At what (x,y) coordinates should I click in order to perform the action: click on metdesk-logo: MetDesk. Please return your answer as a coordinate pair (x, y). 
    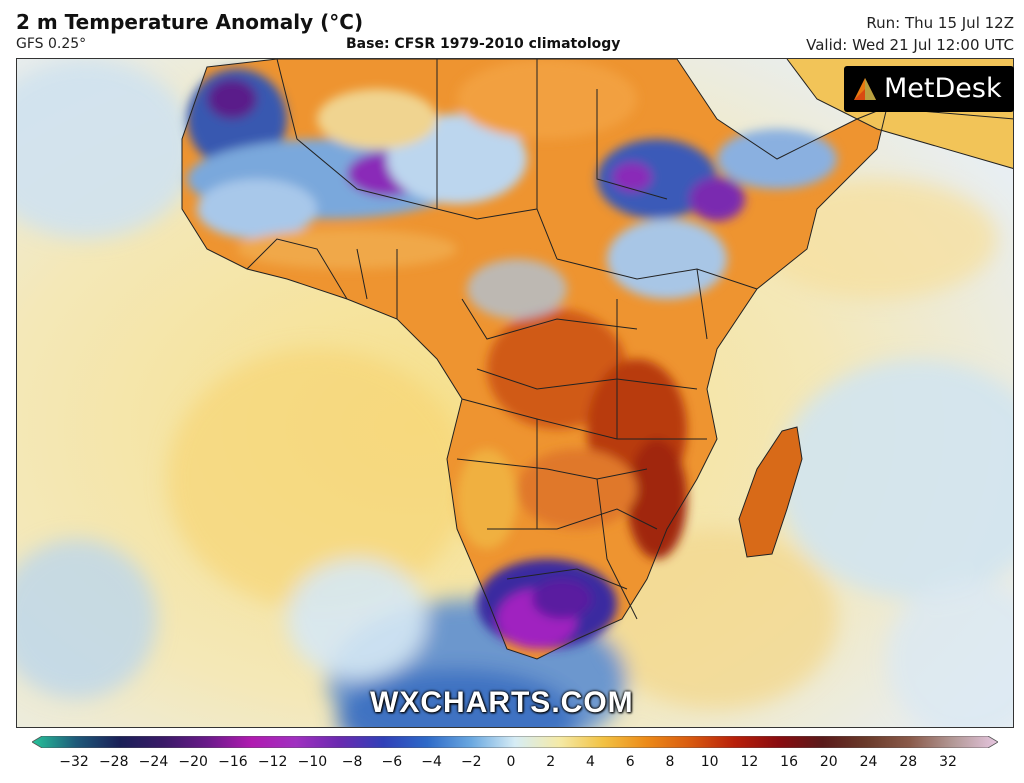
    Looking at the image, I should click on (929, 89).